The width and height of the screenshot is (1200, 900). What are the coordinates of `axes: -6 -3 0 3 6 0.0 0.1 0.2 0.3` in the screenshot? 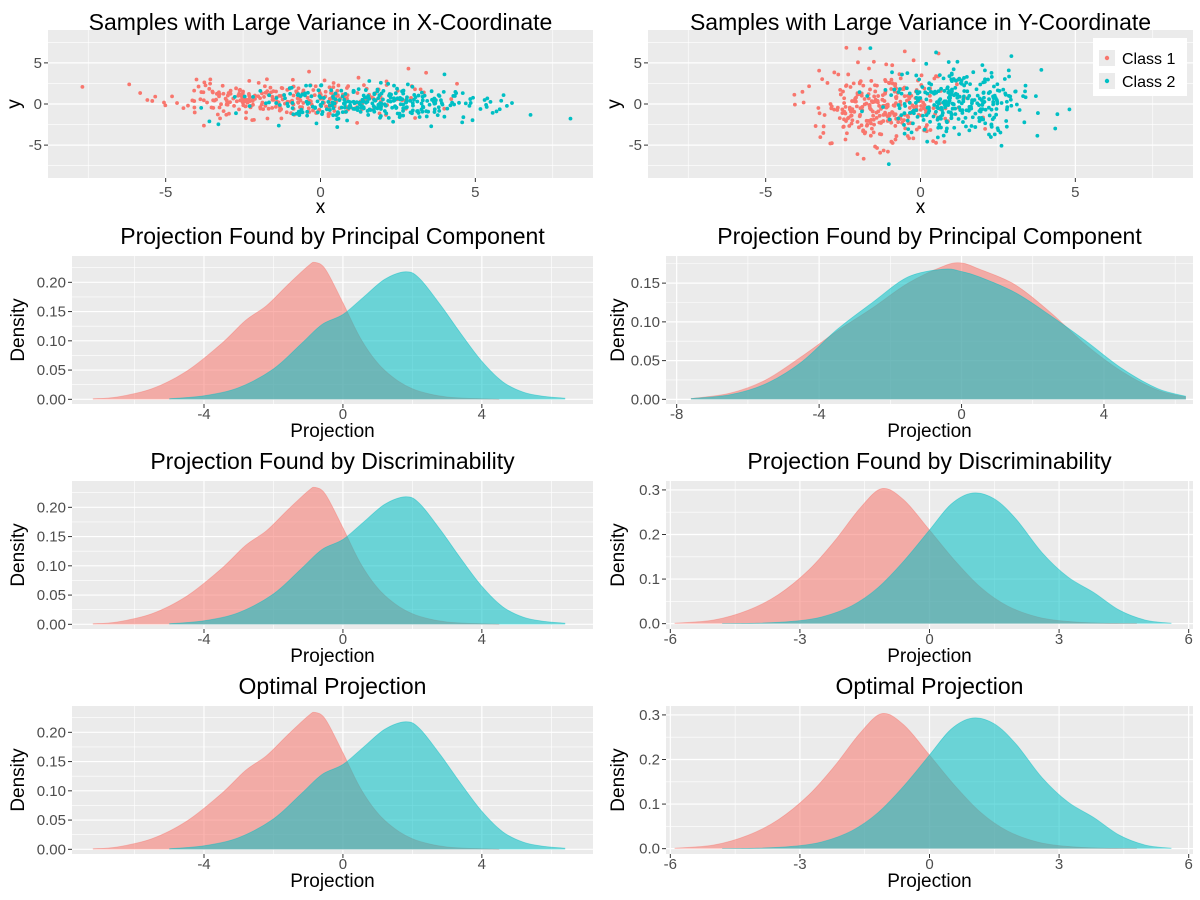 It's located at (916, 790).